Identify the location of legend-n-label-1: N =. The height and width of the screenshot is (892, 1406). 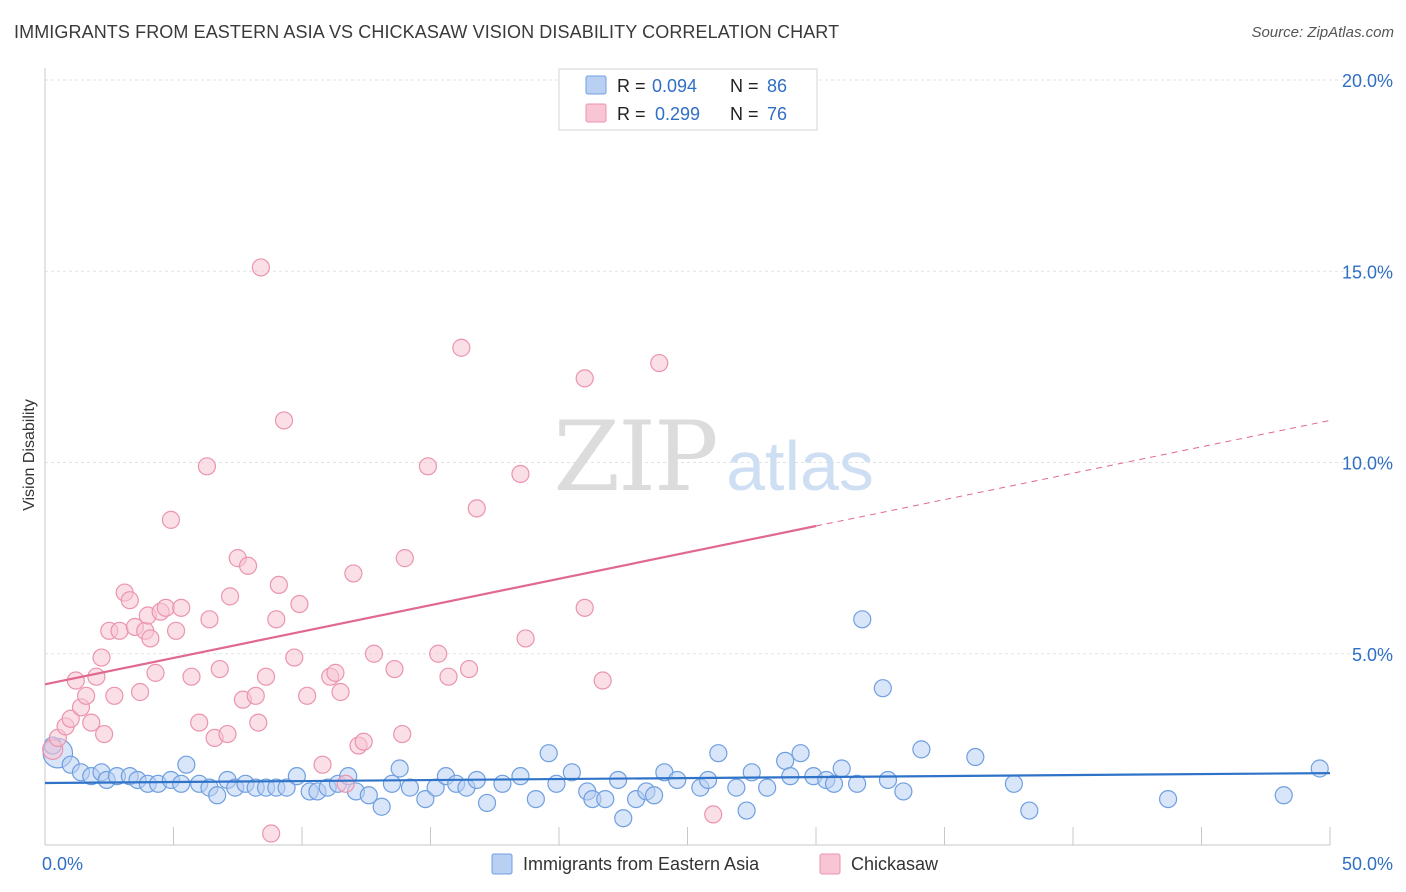
(744, 86).